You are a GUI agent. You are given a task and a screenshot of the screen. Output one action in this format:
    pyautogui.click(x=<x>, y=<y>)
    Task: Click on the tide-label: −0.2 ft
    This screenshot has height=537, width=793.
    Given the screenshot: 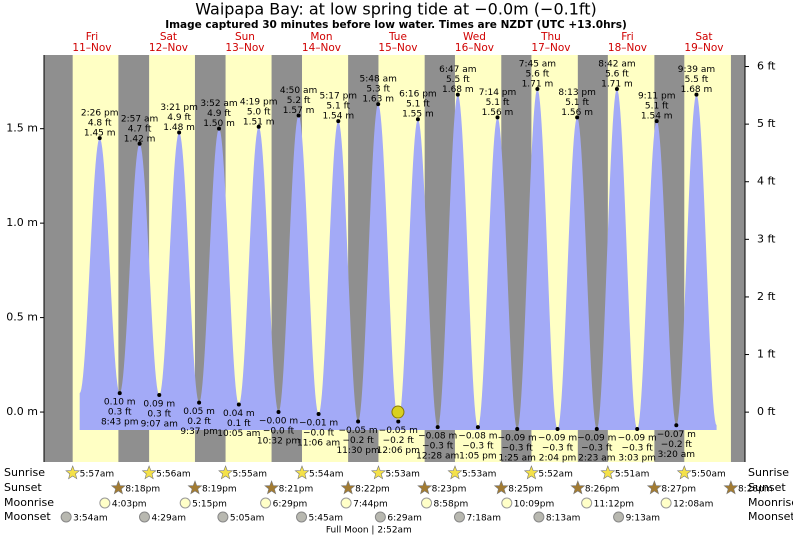 What is the action you would take?
    pyautogui.click(x=358, y=441)
    